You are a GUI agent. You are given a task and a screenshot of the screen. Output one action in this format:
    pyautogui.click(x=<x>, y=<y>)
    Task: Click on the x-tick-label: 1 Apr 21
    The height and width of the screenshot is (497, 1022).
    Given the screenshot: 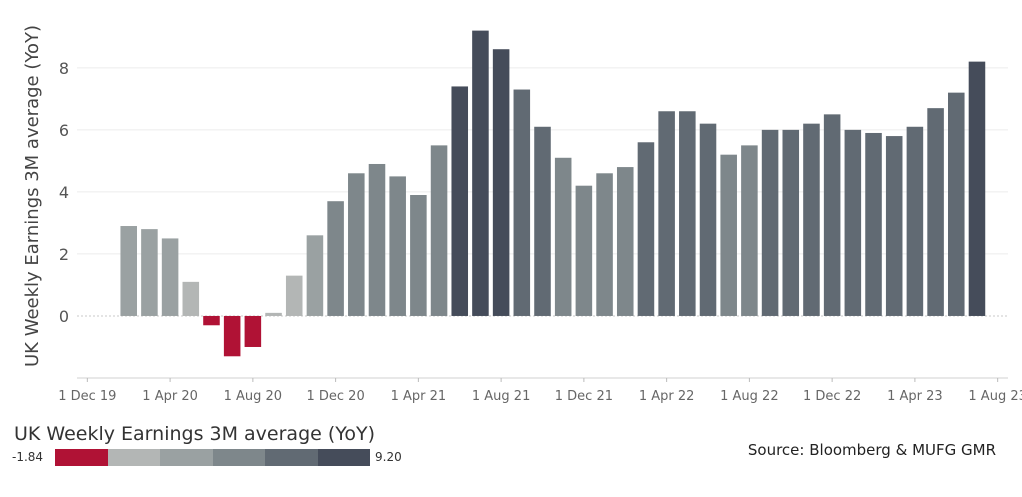 What is the action you would take?
    pyautogui.click(x=419, y=396)
    